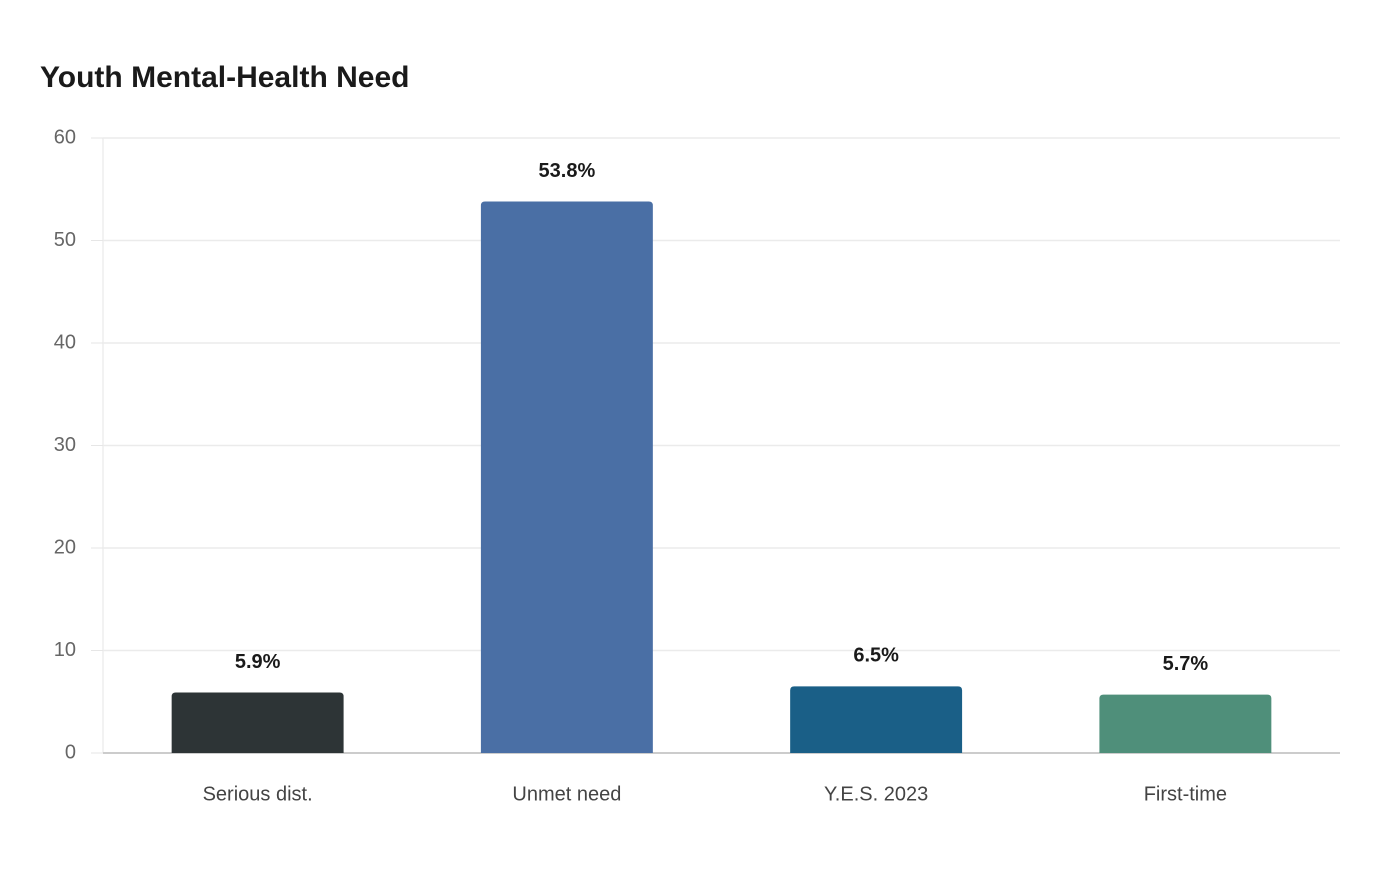  Describe the element at coordinates (1185, 794) in the screenshot. I see `x-tick-label: First-time` at that location.